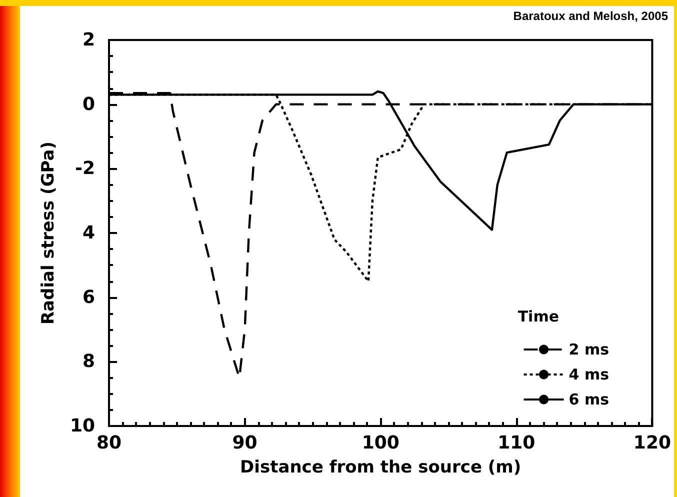 This screenshot has height=497, width=677. What do you see at coordinates (589, 399) in the screenshot?
I see `legend-label: 6 ms` at bounding box center [589, 399].